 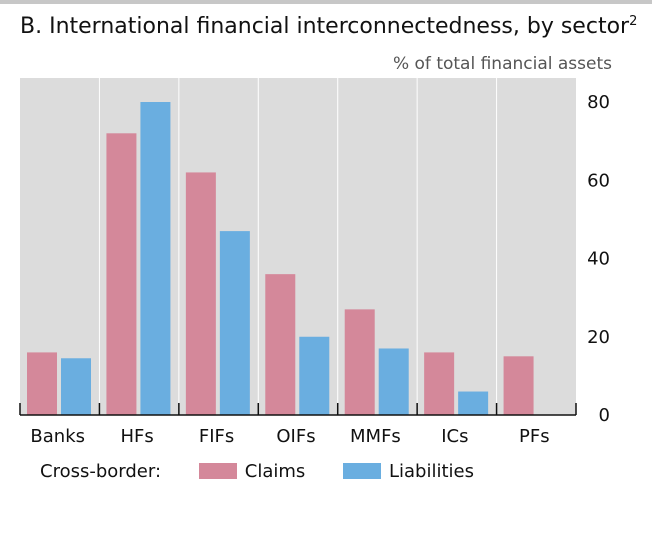 What do you see at coordinates (431, 471) in the screenshot?
I see `legend-label-liabilities: Liabilities` at bounding box center [431, 471].